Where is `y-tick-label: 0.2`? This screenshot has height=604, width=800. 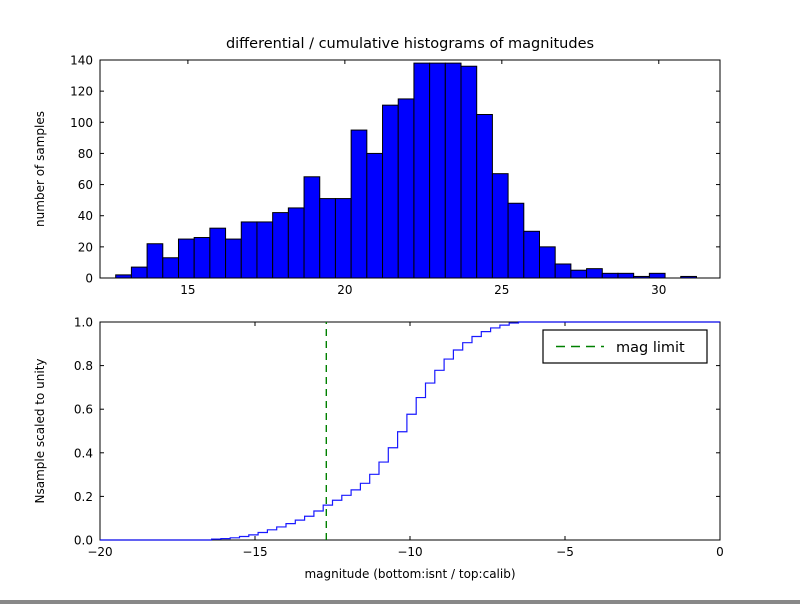 y-tick-label: 0.2 is located at coordinates (83, 497).